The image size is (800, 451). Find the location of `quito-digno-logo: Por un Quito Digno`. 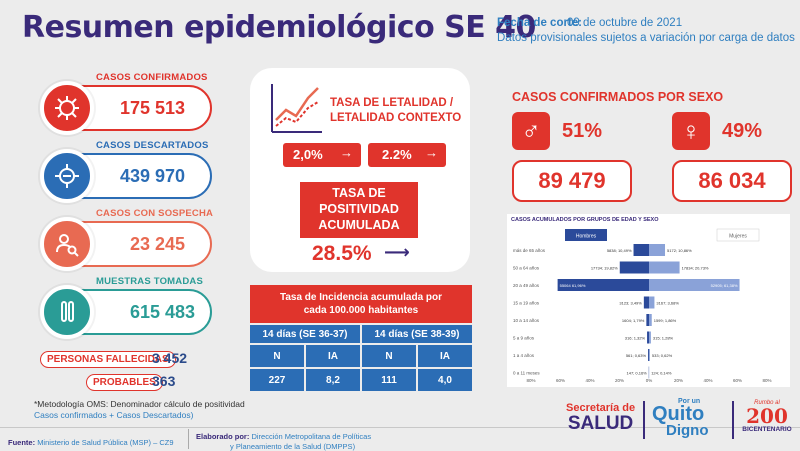

quito-digno-logo: Por un Quito Digno is located at coordinates (680, 418).